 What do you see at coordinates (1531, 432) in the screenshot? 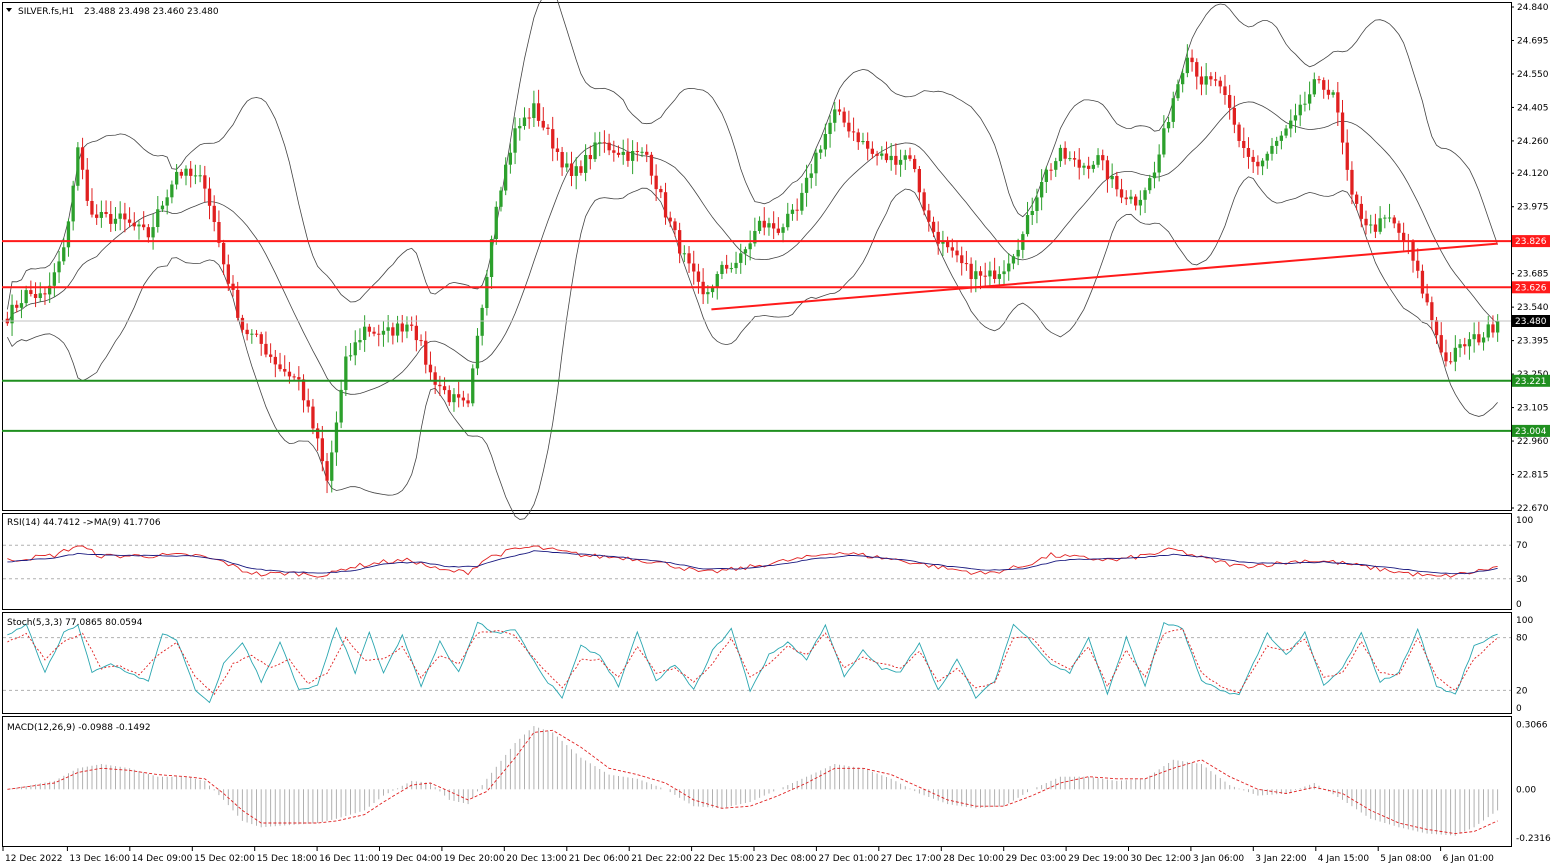
I see `support-lower-tag-label: 23.004` at bounding box center [1531, 432].